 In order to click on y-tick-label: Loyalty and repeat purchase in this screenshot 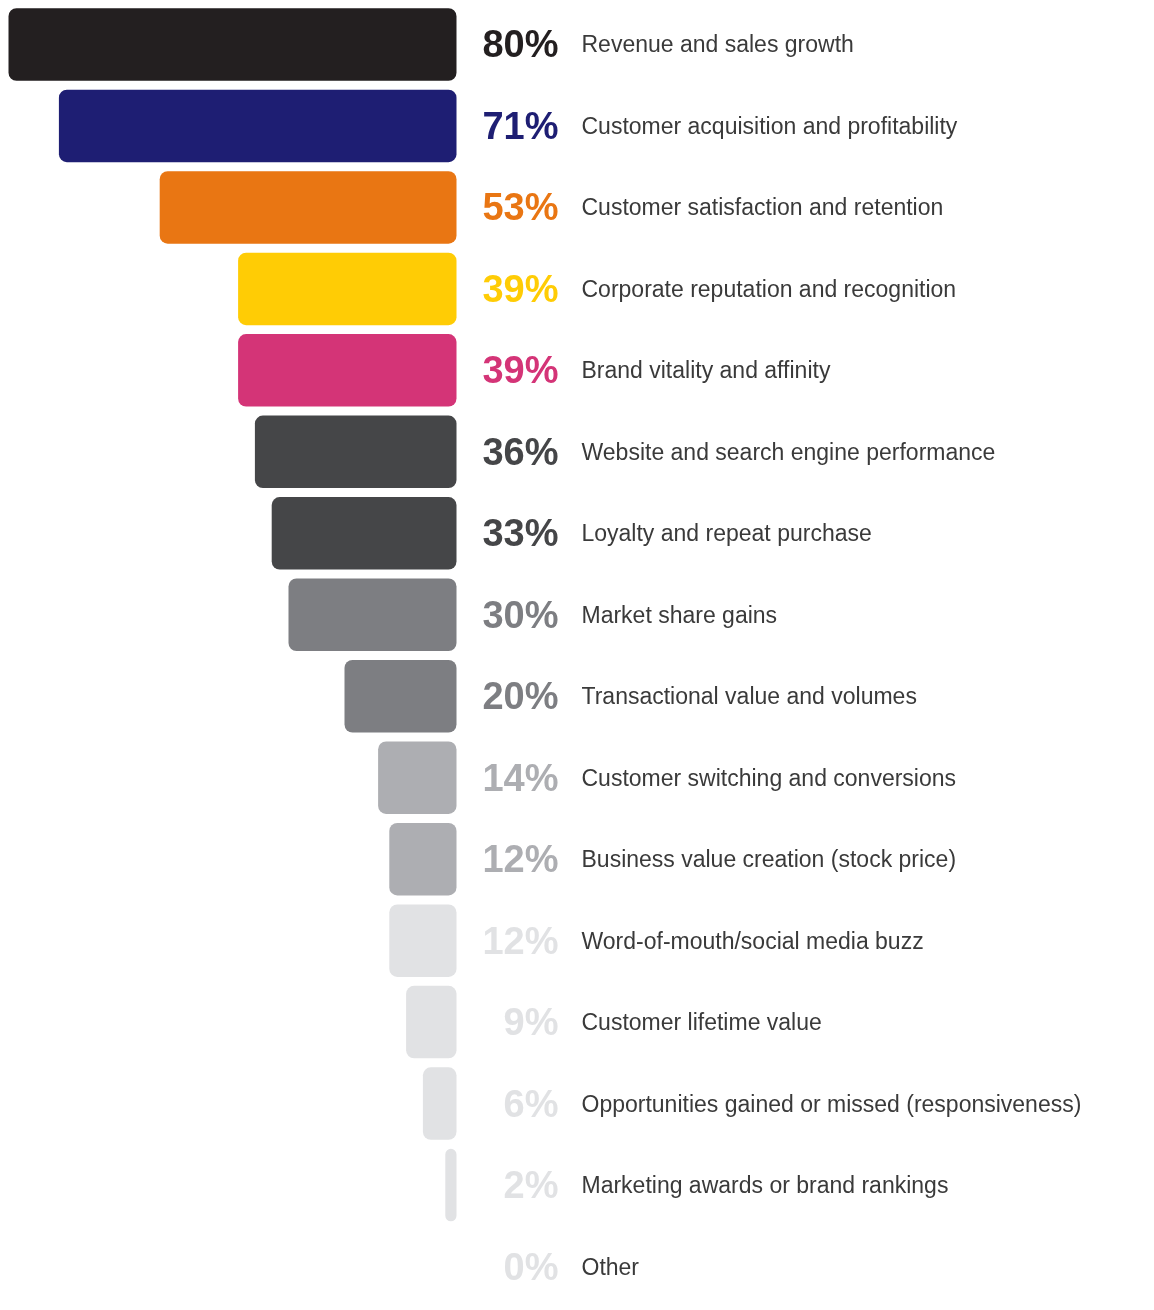, I will do `click(726, 533)`.